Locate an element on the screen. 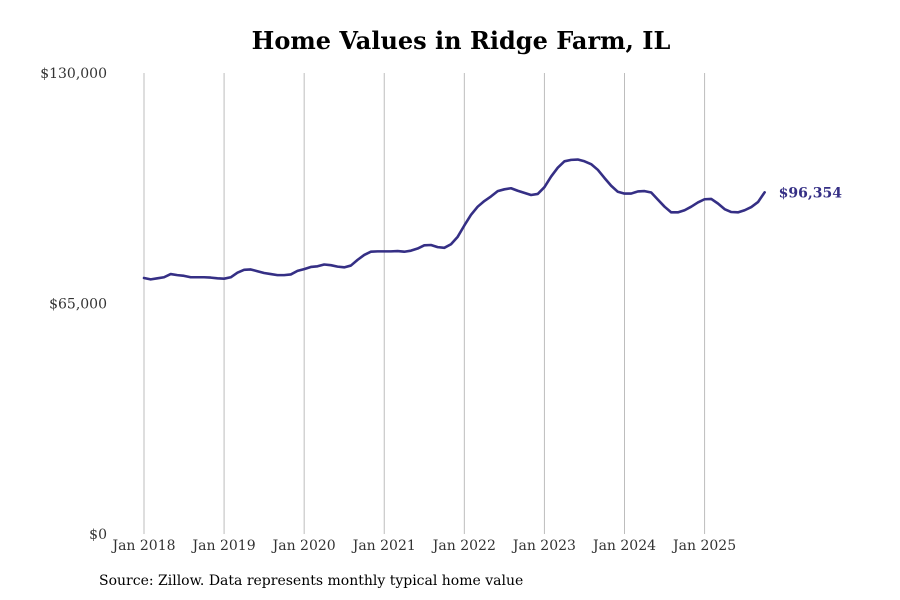 The image size is (900, 600). chart-title: Home Values in Ridge Farm, IL is located at coordinates (461, 40).